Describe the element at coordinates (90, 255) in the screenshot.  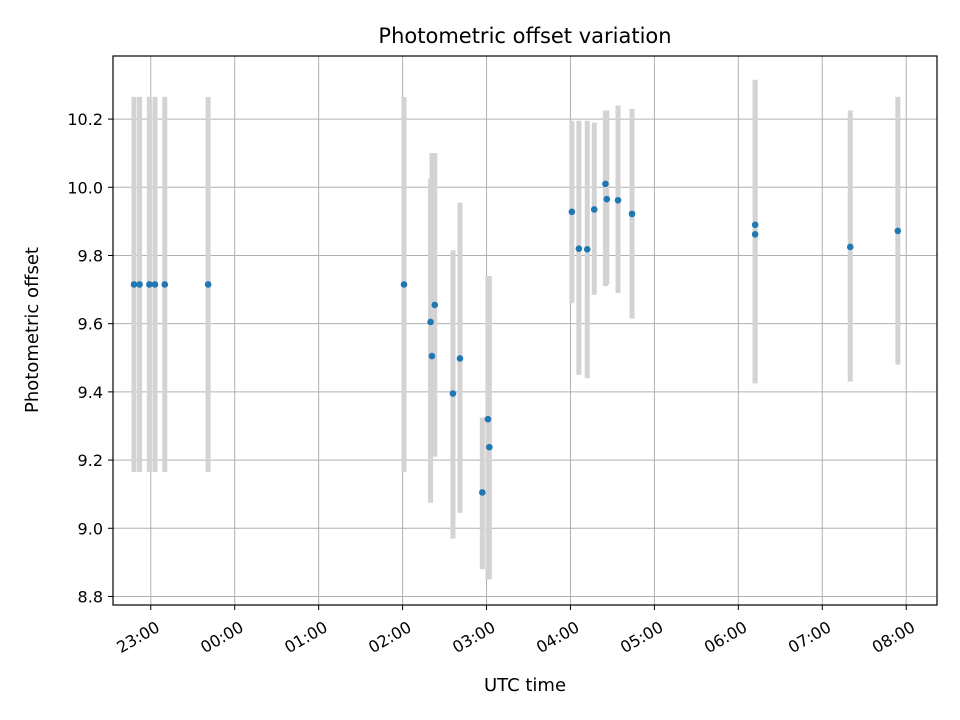
I see `y-tick-label: 9.8` at that location.